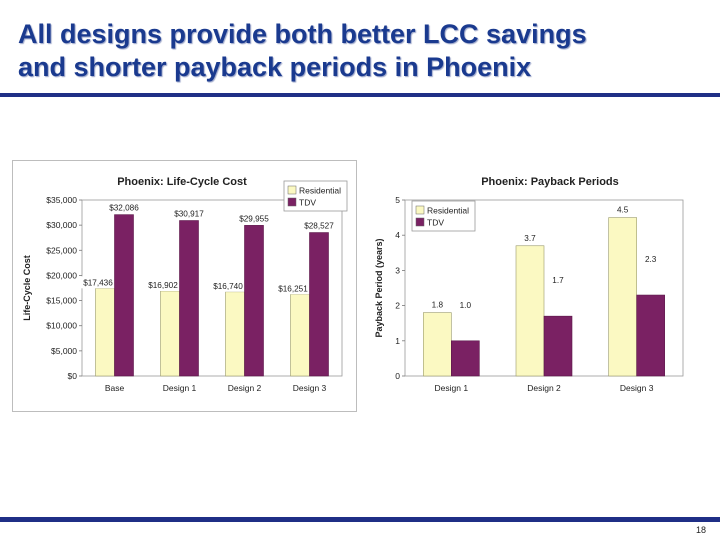  Describe the element at coordinates (438, 305) in the screenshot. I see `data-label: 1.8` at that location.